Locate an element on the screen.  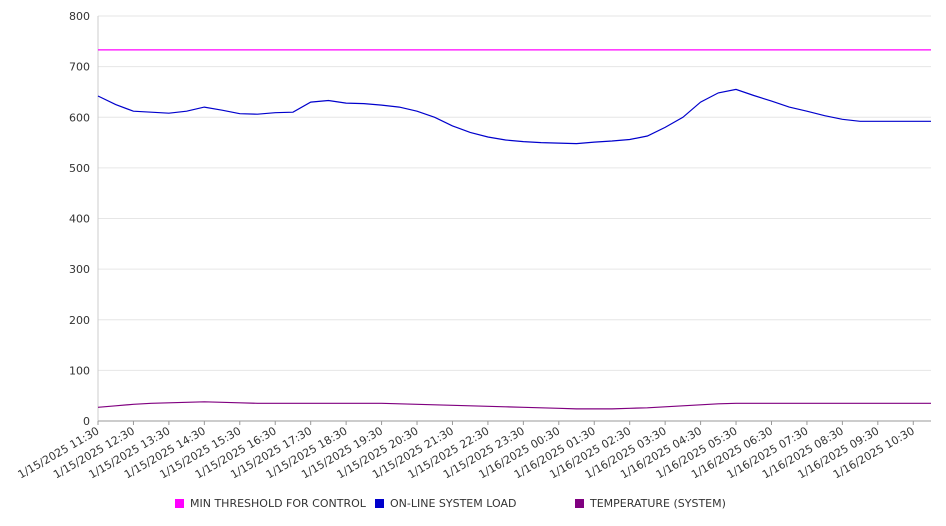
y-tick-label: 800 is located at coordinates (79, 16).